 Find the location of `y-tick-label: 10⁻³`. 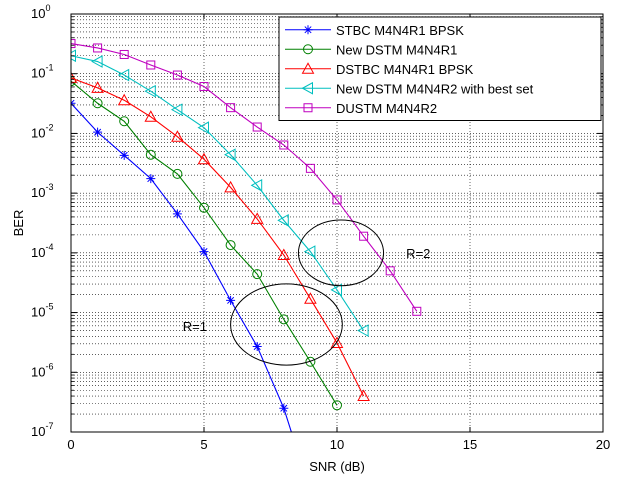

y-tick-label: 10⁻³ is located at coordinates (42, 191).